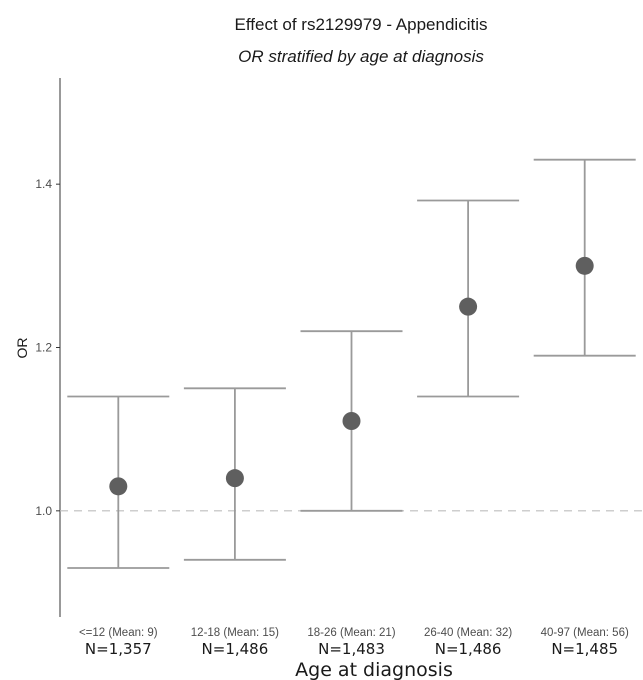 The image size is (643, 680). What do you see at coordinates (43, 348) in the screenshot?
I see `y-tick-label: 1.2` at bounding box center [43, 348].